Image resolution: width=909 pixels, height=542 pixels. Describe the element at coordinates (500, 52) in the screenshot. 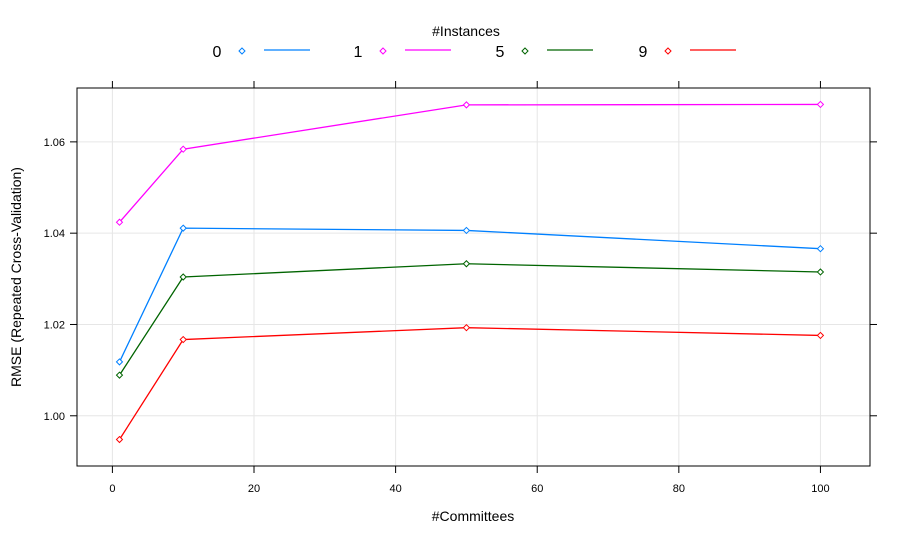

I see `legend-label: 5` at that location.